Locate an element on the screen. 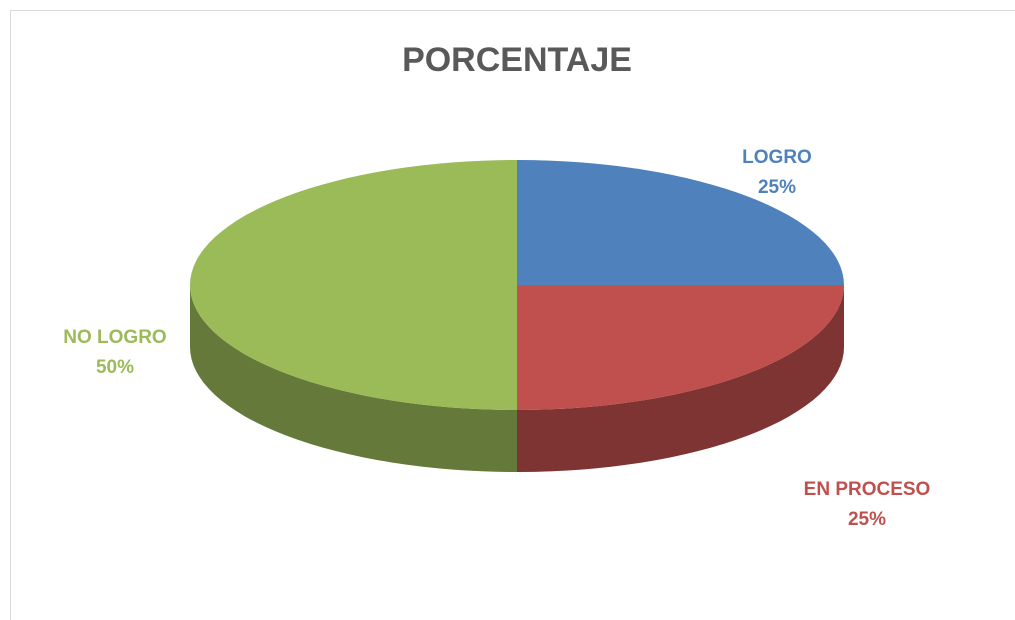  slice-label: NO LOGRO is located at coordinates (114, 337).